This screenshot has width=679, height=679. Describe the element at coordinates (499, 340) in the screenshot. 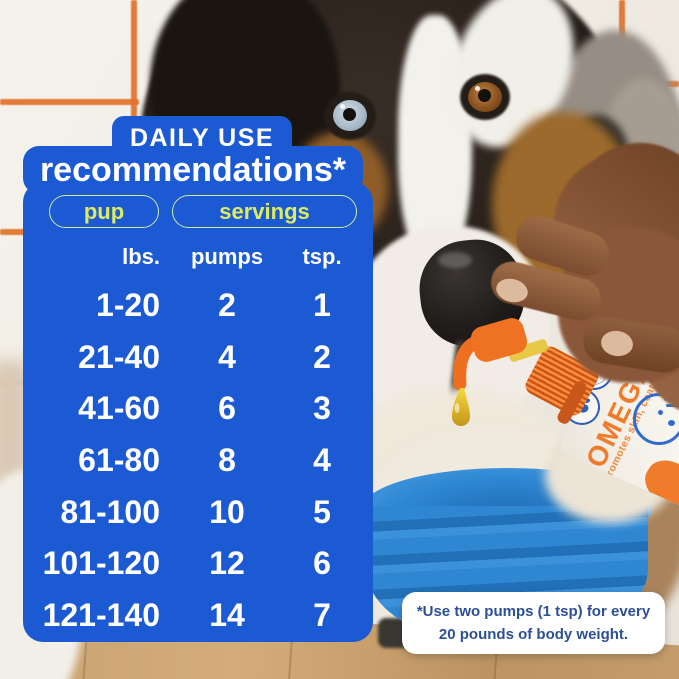

I see `pump-head` at that location.